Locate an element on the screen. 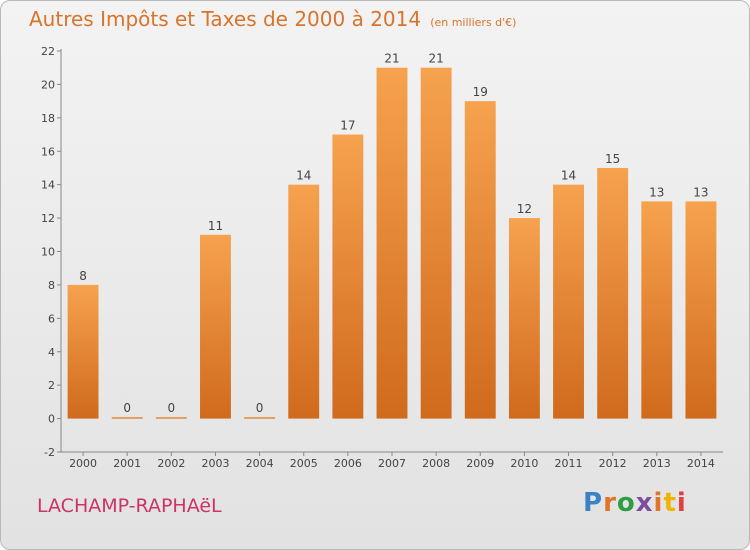 This screenshot has width=750, height=550. logo-letter: r is located at coordinates (610, 503).